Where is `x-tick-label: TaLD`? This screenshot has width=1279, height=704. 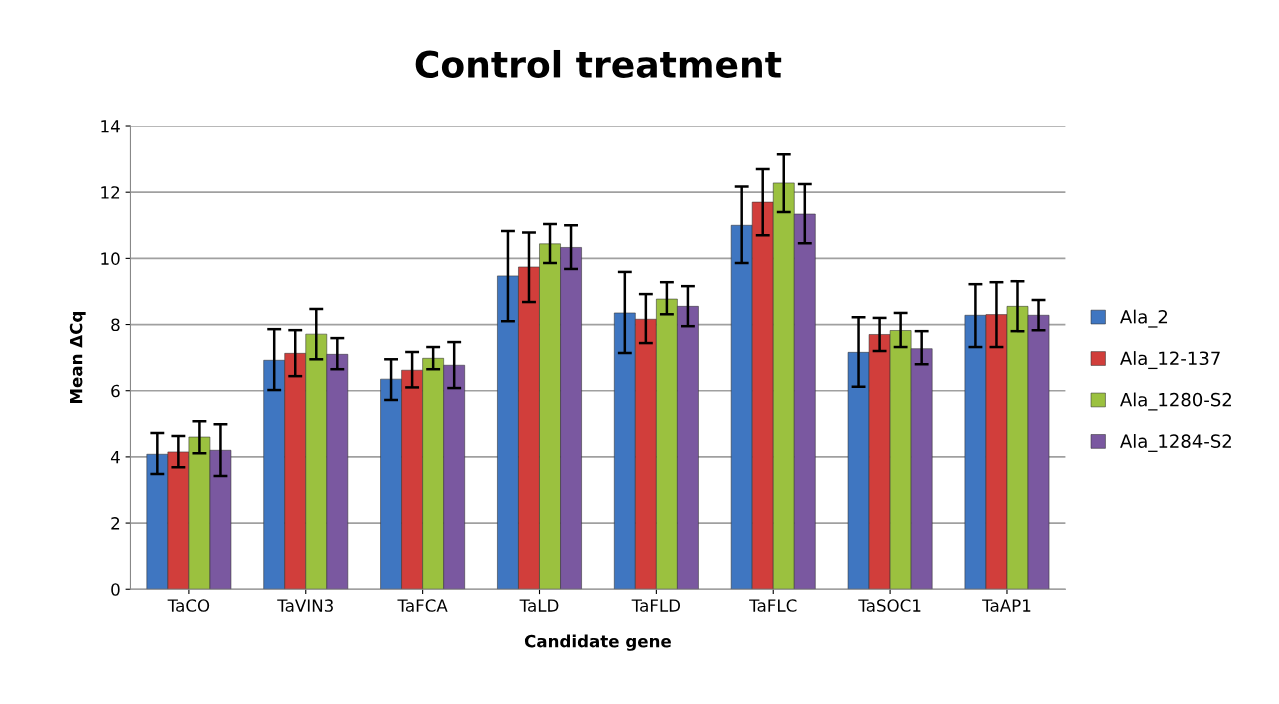
x-tick-label: TaLD is located at coordinates (539, 605).